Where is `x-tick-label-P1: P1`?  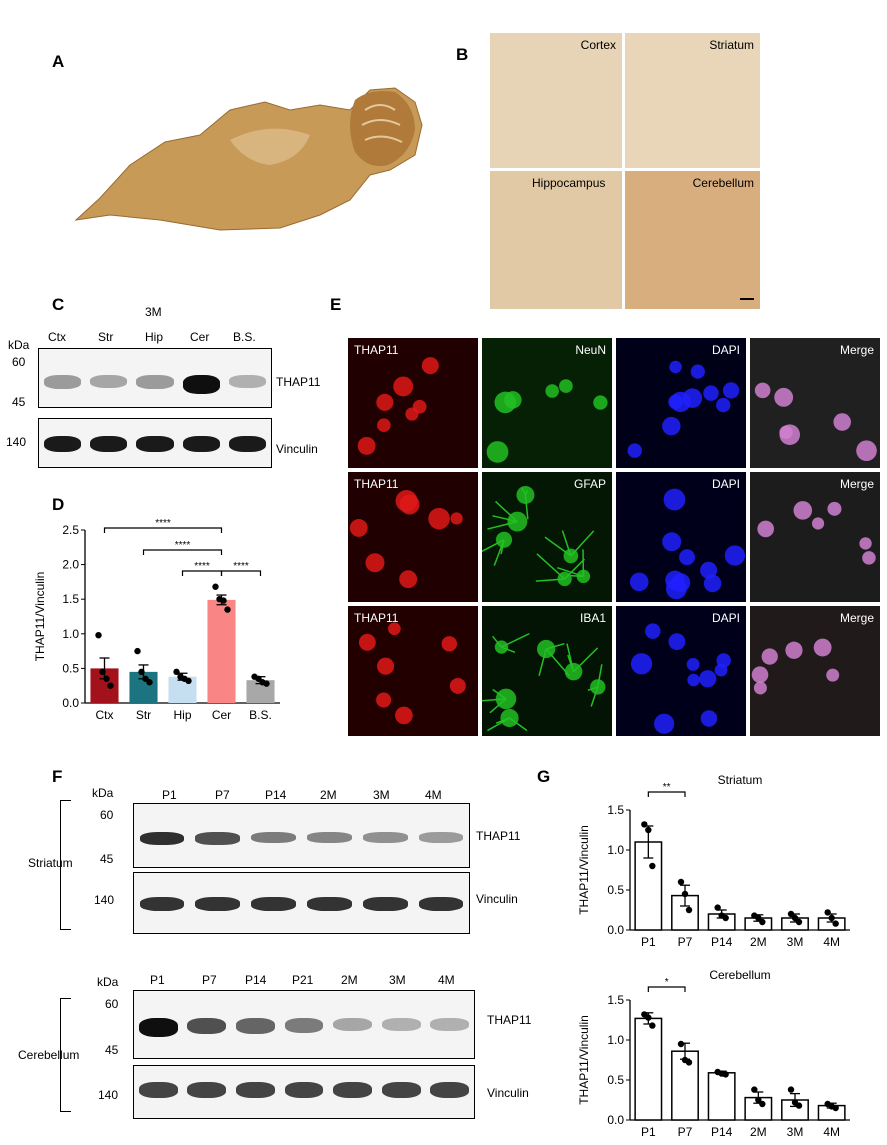
x-tick-label-P1: P1 is located at coordinates (648, 942).